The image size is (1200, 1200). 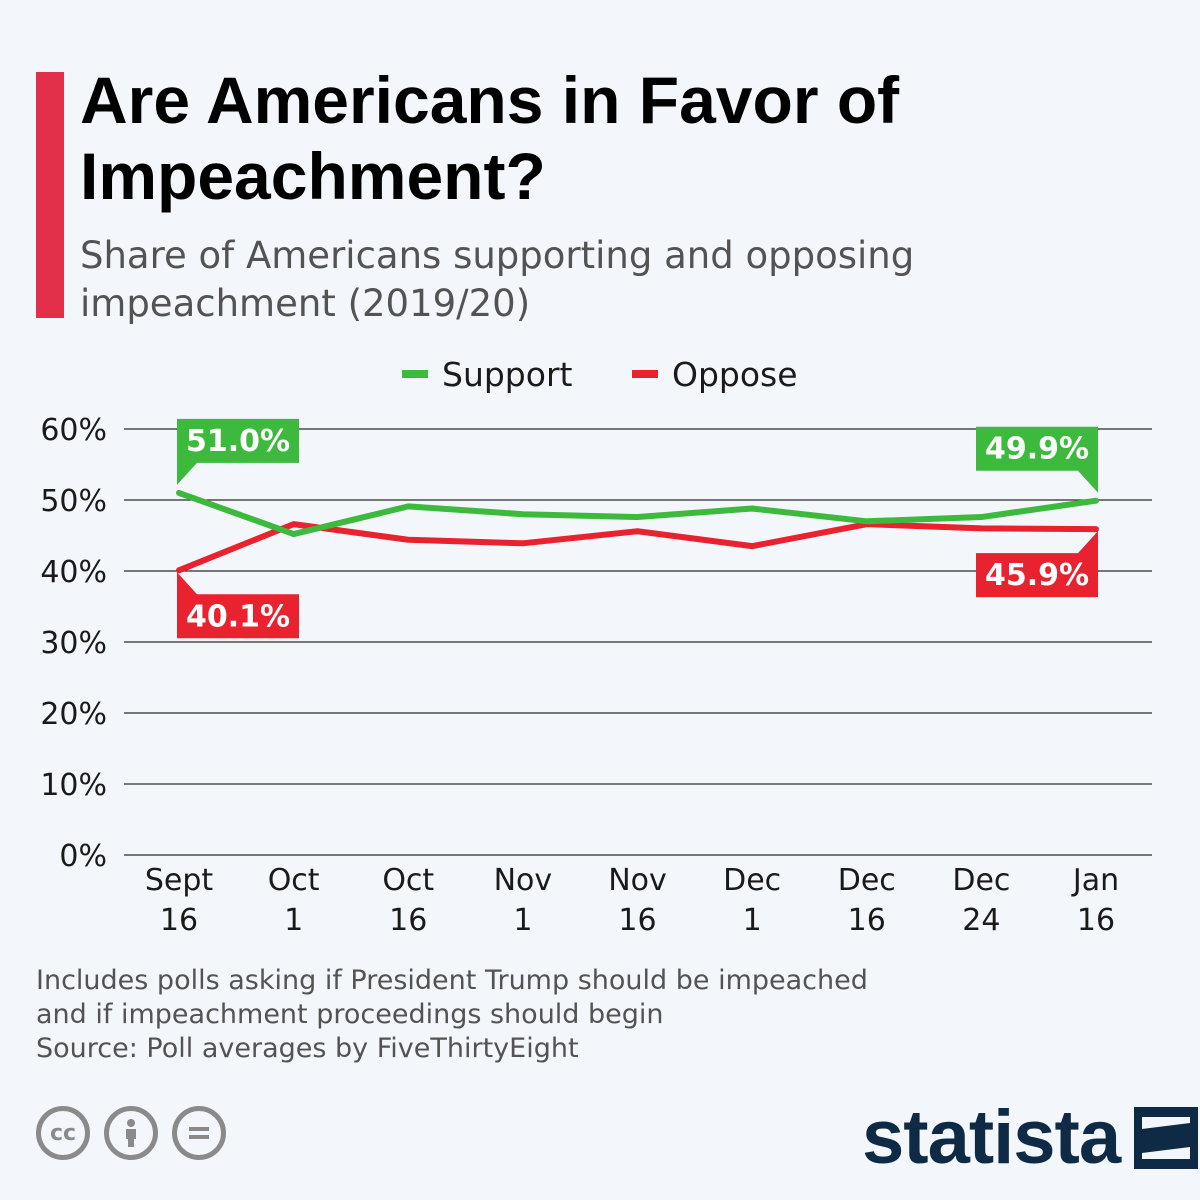 What do you see at coordinates (238, 616) in the screenshot?
I see `data-label: 40.1%` at bounding box center [238, 616].